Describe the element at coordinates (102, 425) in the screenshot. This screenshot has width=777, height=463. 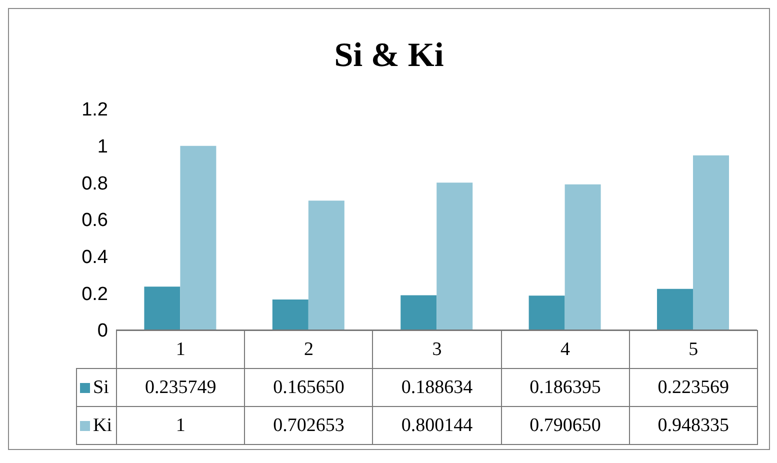
I see `legend-label: Ki` at that location.